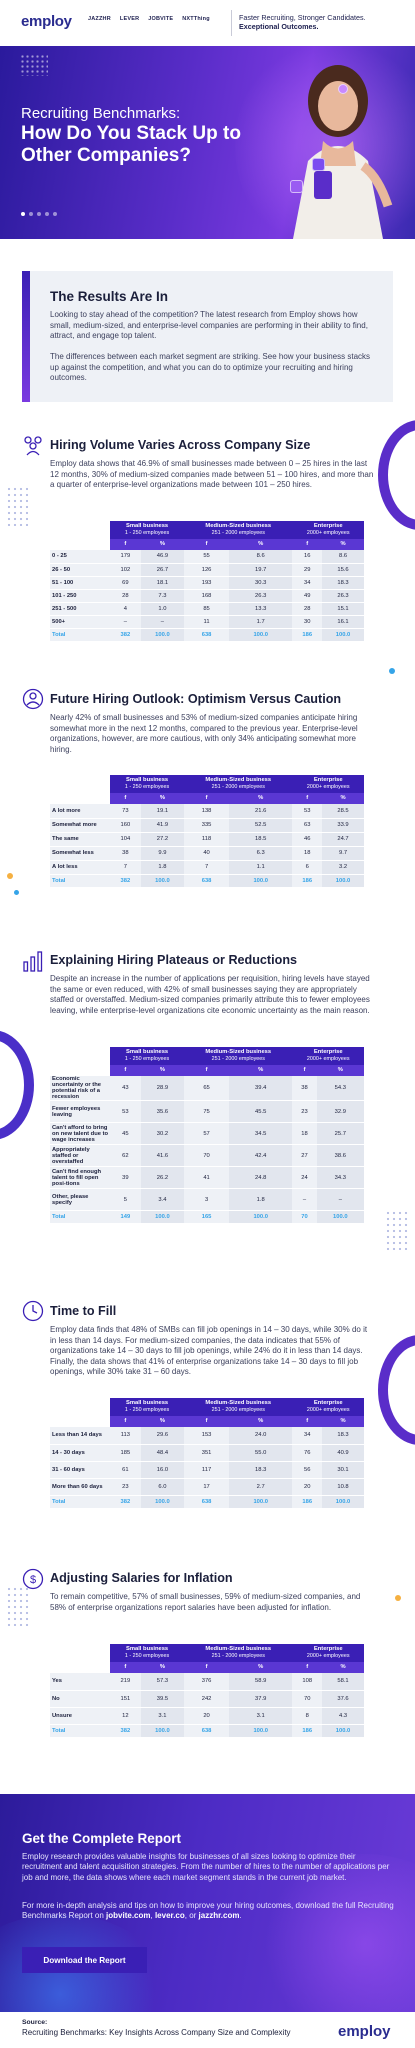 The height and width of the screenshot is (2048, 415). What do you see at coordinates (340, 1177) in the screenshot?
I see `table-cell: 34.3` at bounding box center [340, 1177].